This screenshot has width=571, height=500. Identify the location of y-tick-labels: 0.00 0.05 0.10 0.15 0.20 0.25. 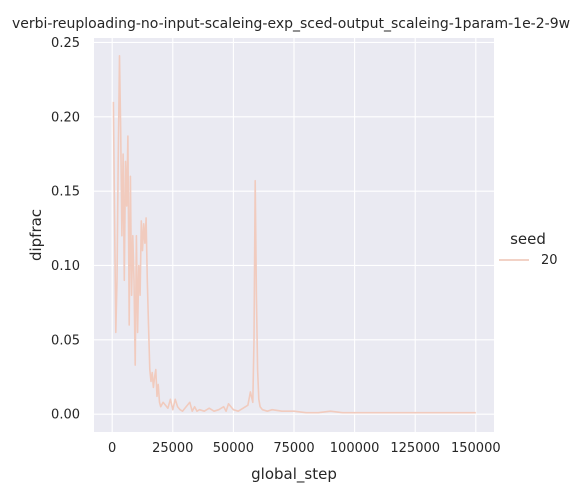
(65, 229).